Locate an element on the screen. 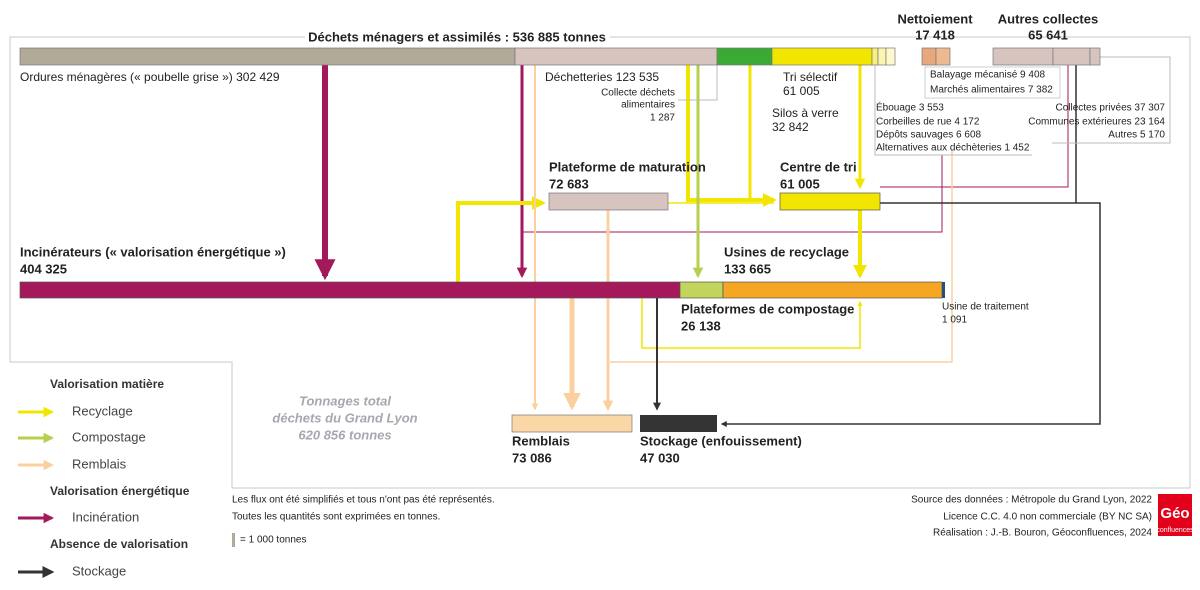 The width and height of the screenshot is (1200, 590). source-title: Autres collectes is located at coordinates (1048, 18).